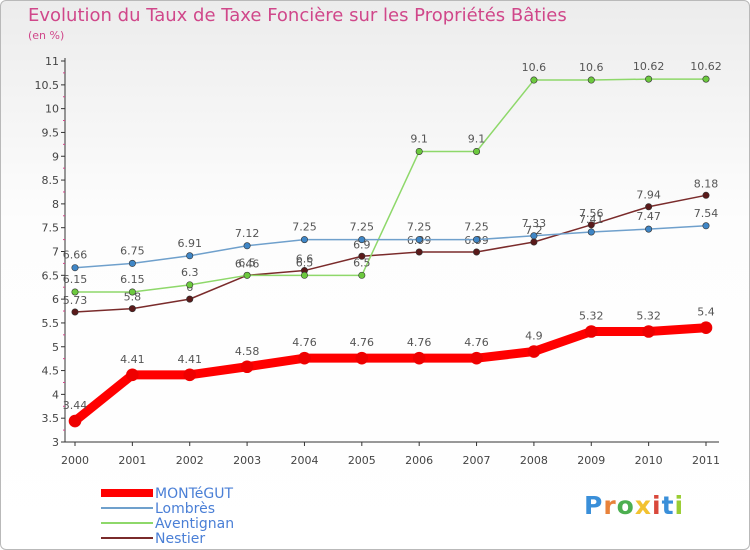  I want to click on y-tick-label: 4.5, so click(51, 371).